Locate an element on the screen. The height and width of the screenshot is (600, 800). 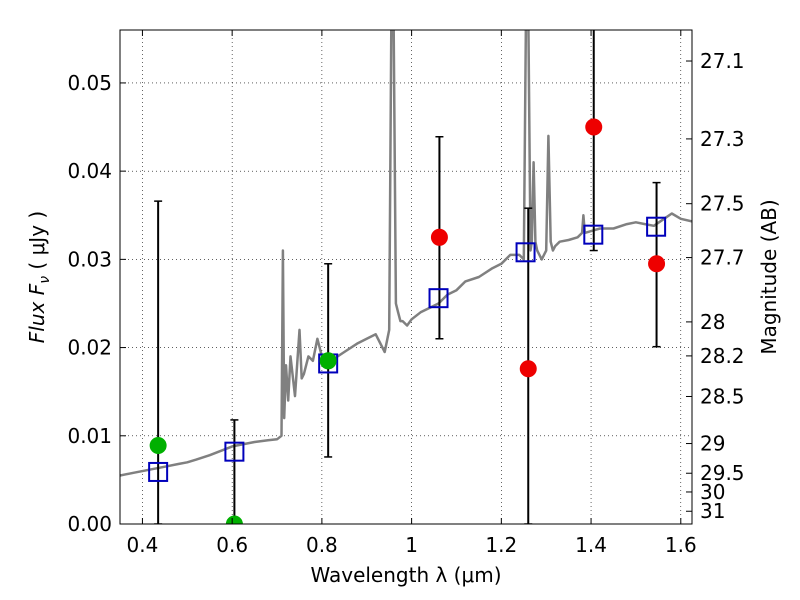
x-tick-label: 1.2 is located at coordinates (501, 545).